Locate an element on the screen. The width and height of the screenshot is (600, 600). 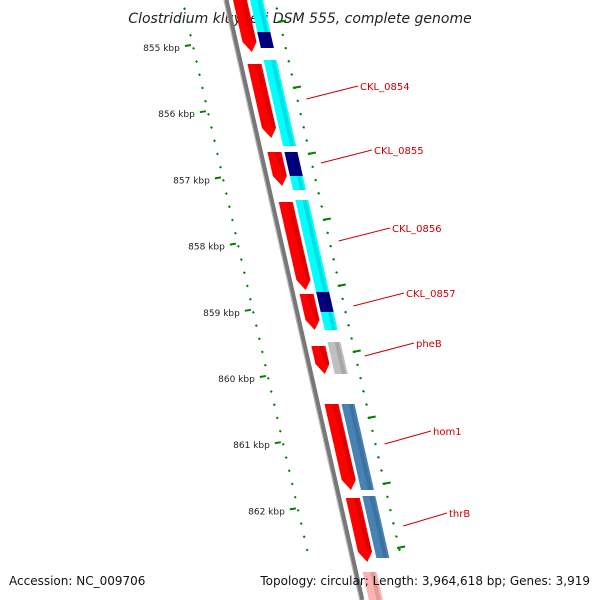
gene-label: CKL_0857 is located at coordinates (431, 294).